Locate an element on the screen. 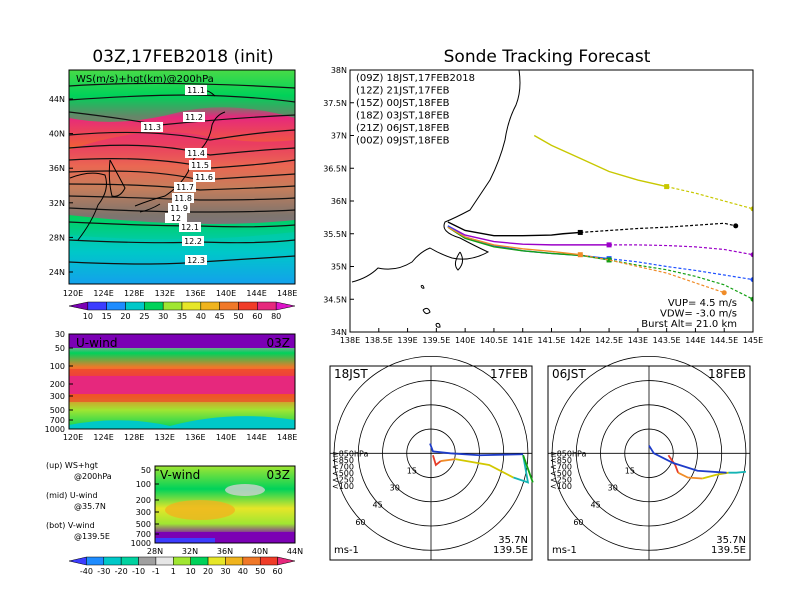  note-line: @139.5E is located at coordinates (92, 536).